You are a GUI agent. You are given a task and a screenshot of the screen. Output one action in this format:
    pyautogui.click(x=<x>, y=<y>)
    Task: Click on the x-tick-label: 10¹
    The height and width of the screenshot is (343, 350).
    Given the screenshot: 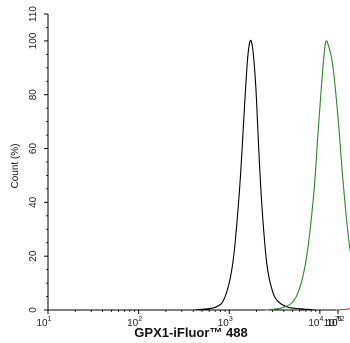 What is the action you would take?
    pyautogui.click(x=43, y=322)
    